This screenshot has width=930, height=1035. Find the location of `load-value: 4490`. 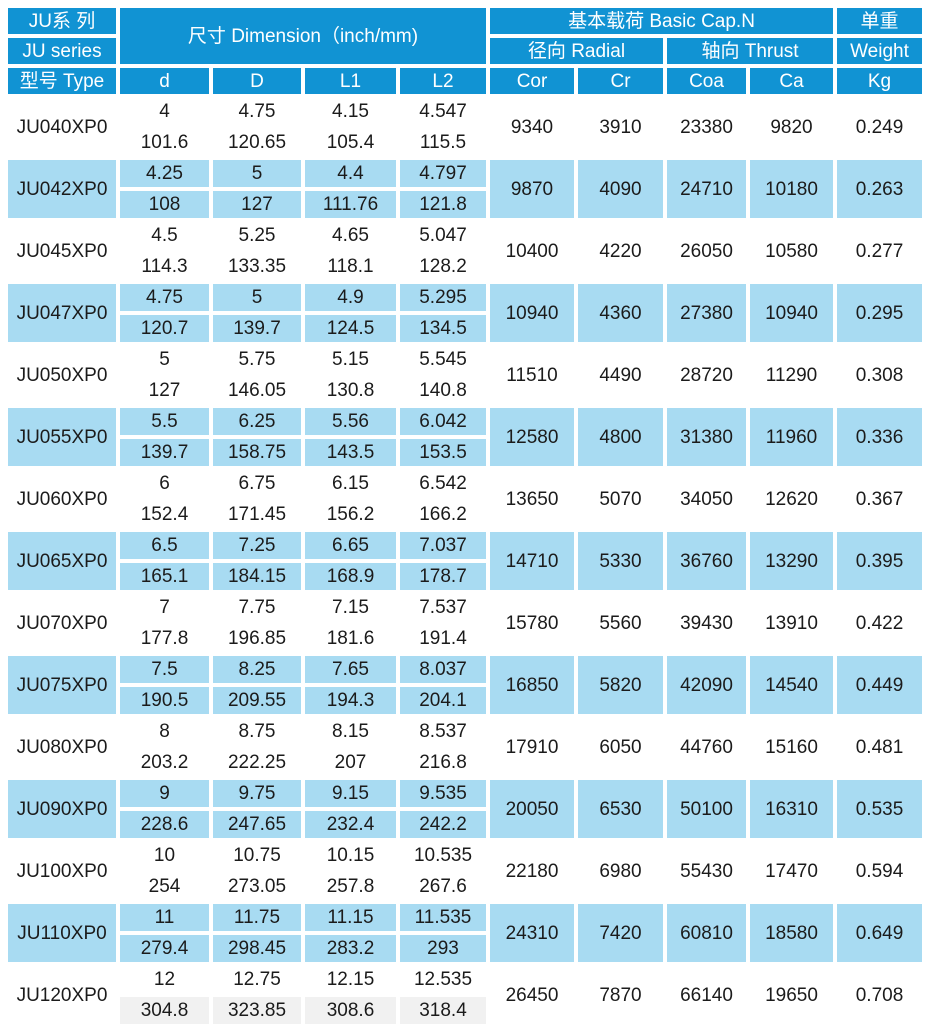

load-value: 4490 is located at coordinates (620, 375).